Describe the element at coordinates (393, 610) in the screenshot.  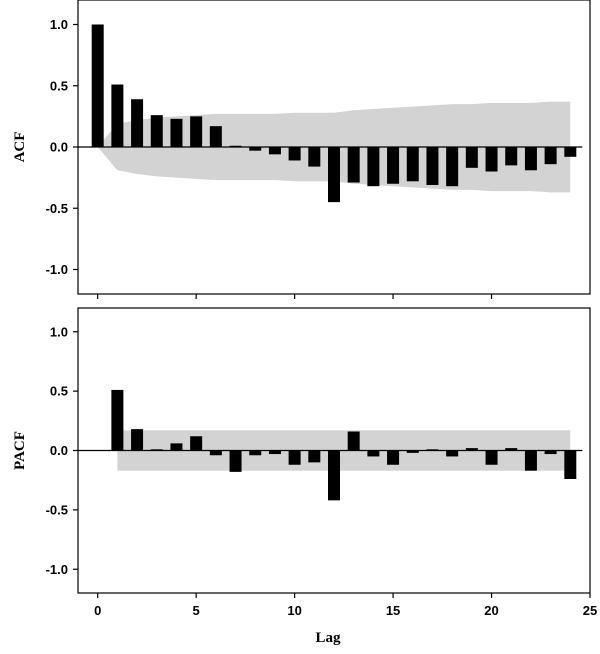
I see `x-tick-label: 15` at that location.